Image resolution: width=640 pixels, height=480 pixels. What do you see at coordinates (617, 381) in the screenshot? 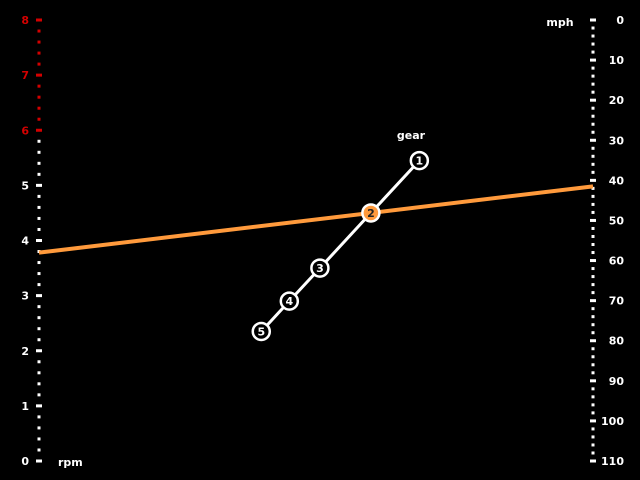
I see `mph-tick-label: 90` at bounding box center [617, 381].